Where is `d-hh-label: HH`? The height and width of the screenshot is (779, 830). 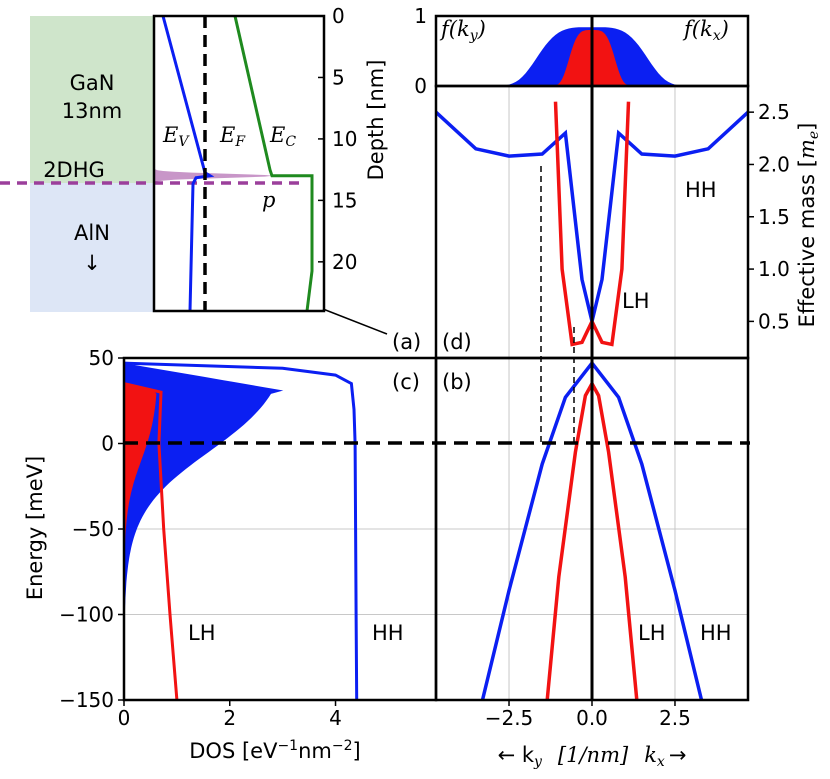
d-hh-label: HH is located at coordinates (701, 190).